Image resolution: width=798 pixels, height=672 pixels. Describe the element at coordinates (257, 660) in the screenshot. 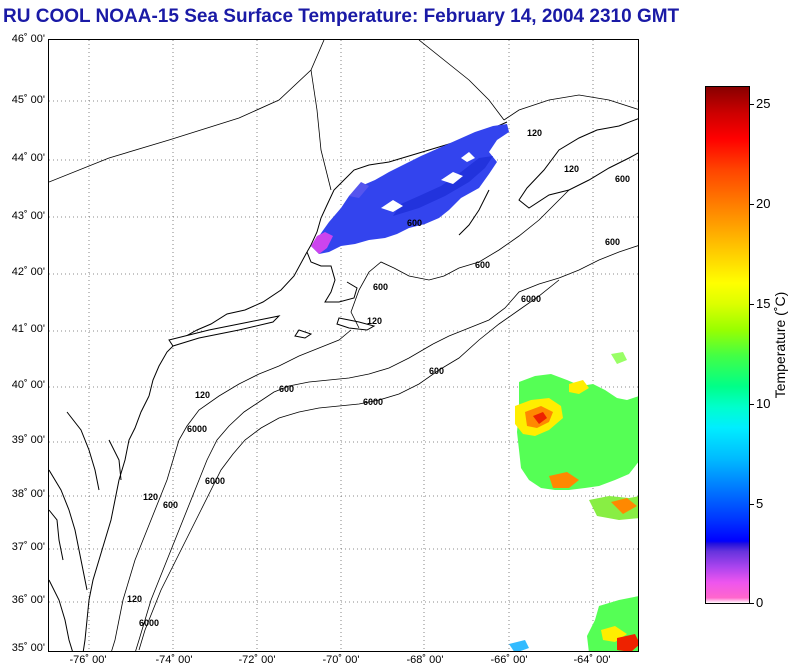

I see `lon-label-72: -72˚ 00'` at that location.